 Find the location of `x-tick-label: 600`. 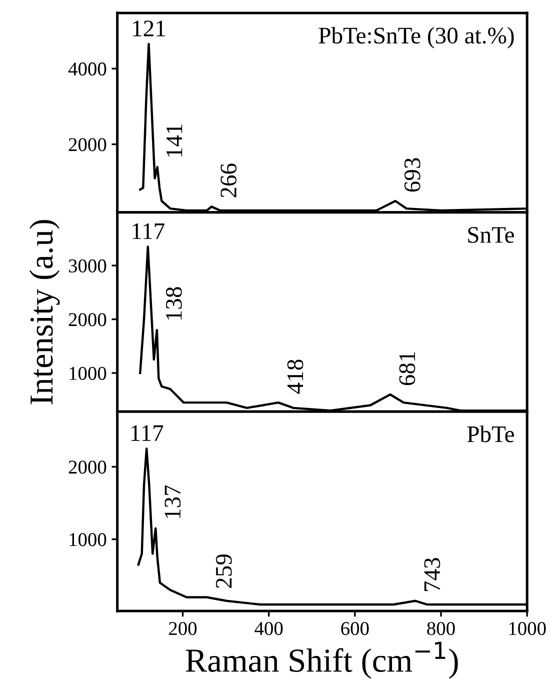

x-tick-label: 600 is located at coordinates (355, 629).